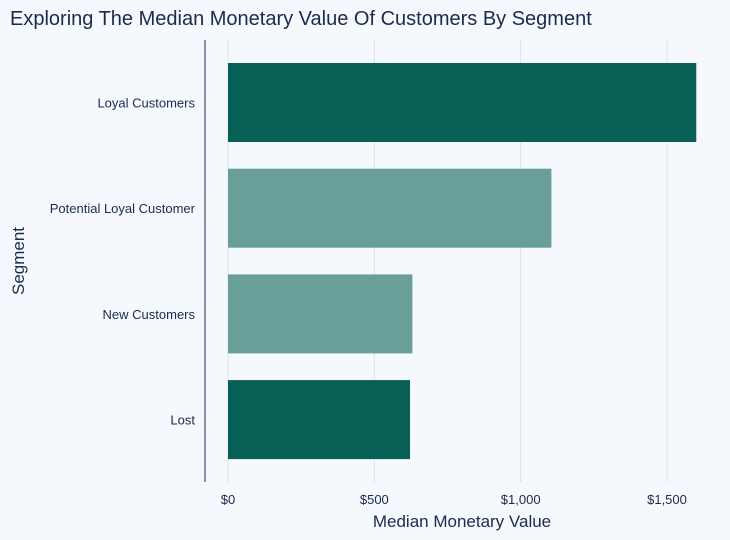 This screenshot has height=540, width=730. I want to click on y-tick-label: Loyal Customers, so click(146, 103).